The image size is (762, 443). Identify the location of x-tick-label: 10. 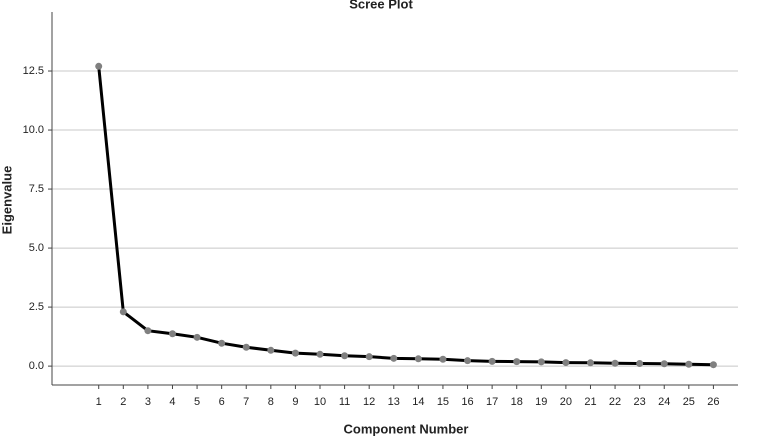
(320, 402).